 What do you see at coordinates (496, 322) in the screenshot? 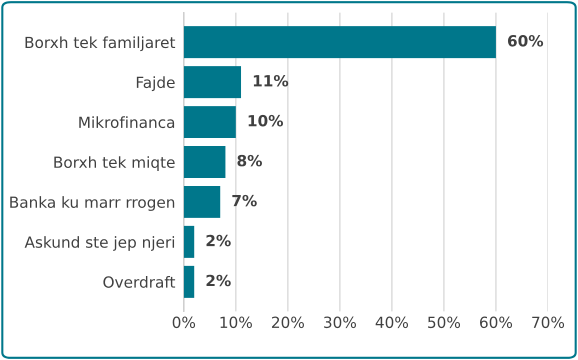
I see `x-tick-label: 60%` at bounding box center [496, 322].